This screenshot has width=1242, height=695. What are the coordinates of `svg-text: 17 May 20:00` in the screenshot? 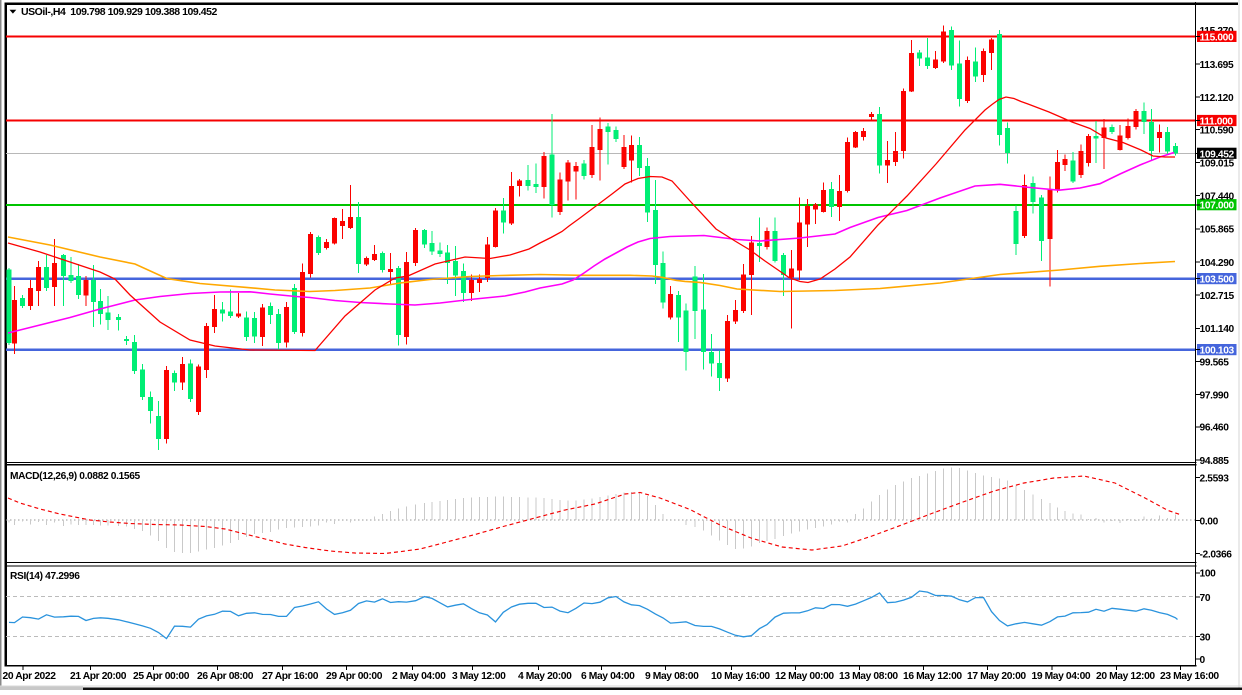 It's located at (996, 676).